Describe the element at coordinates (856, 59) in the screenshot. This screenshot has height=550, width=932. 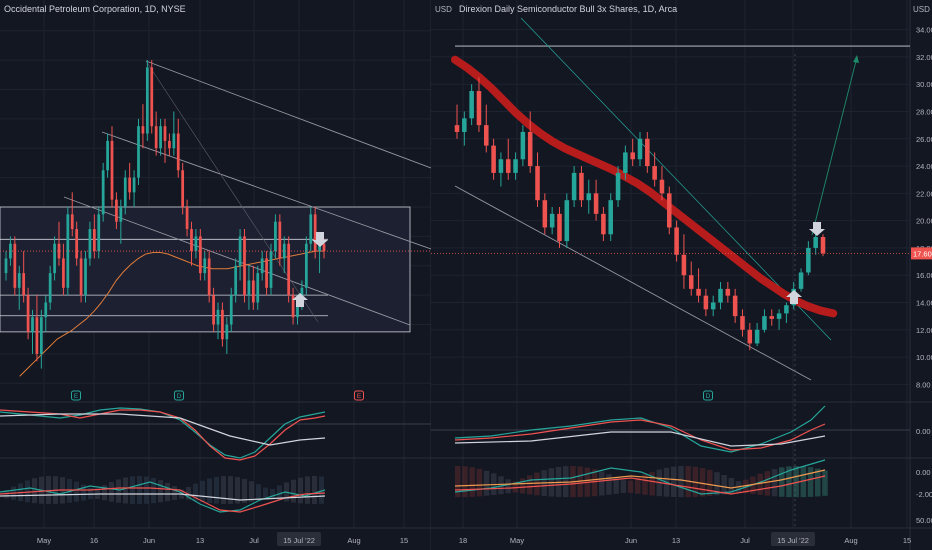
I see `projection-arrowhead-icon` at that location.